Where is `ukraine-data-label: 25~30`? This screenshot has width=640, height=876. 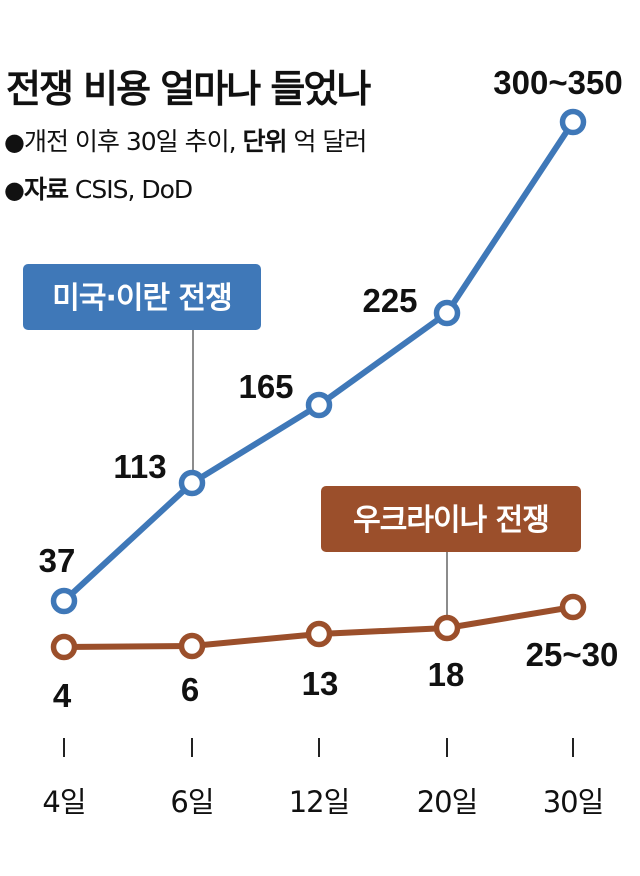 ukraine-data-label: 25~30 is located at coordinates (572, 654).